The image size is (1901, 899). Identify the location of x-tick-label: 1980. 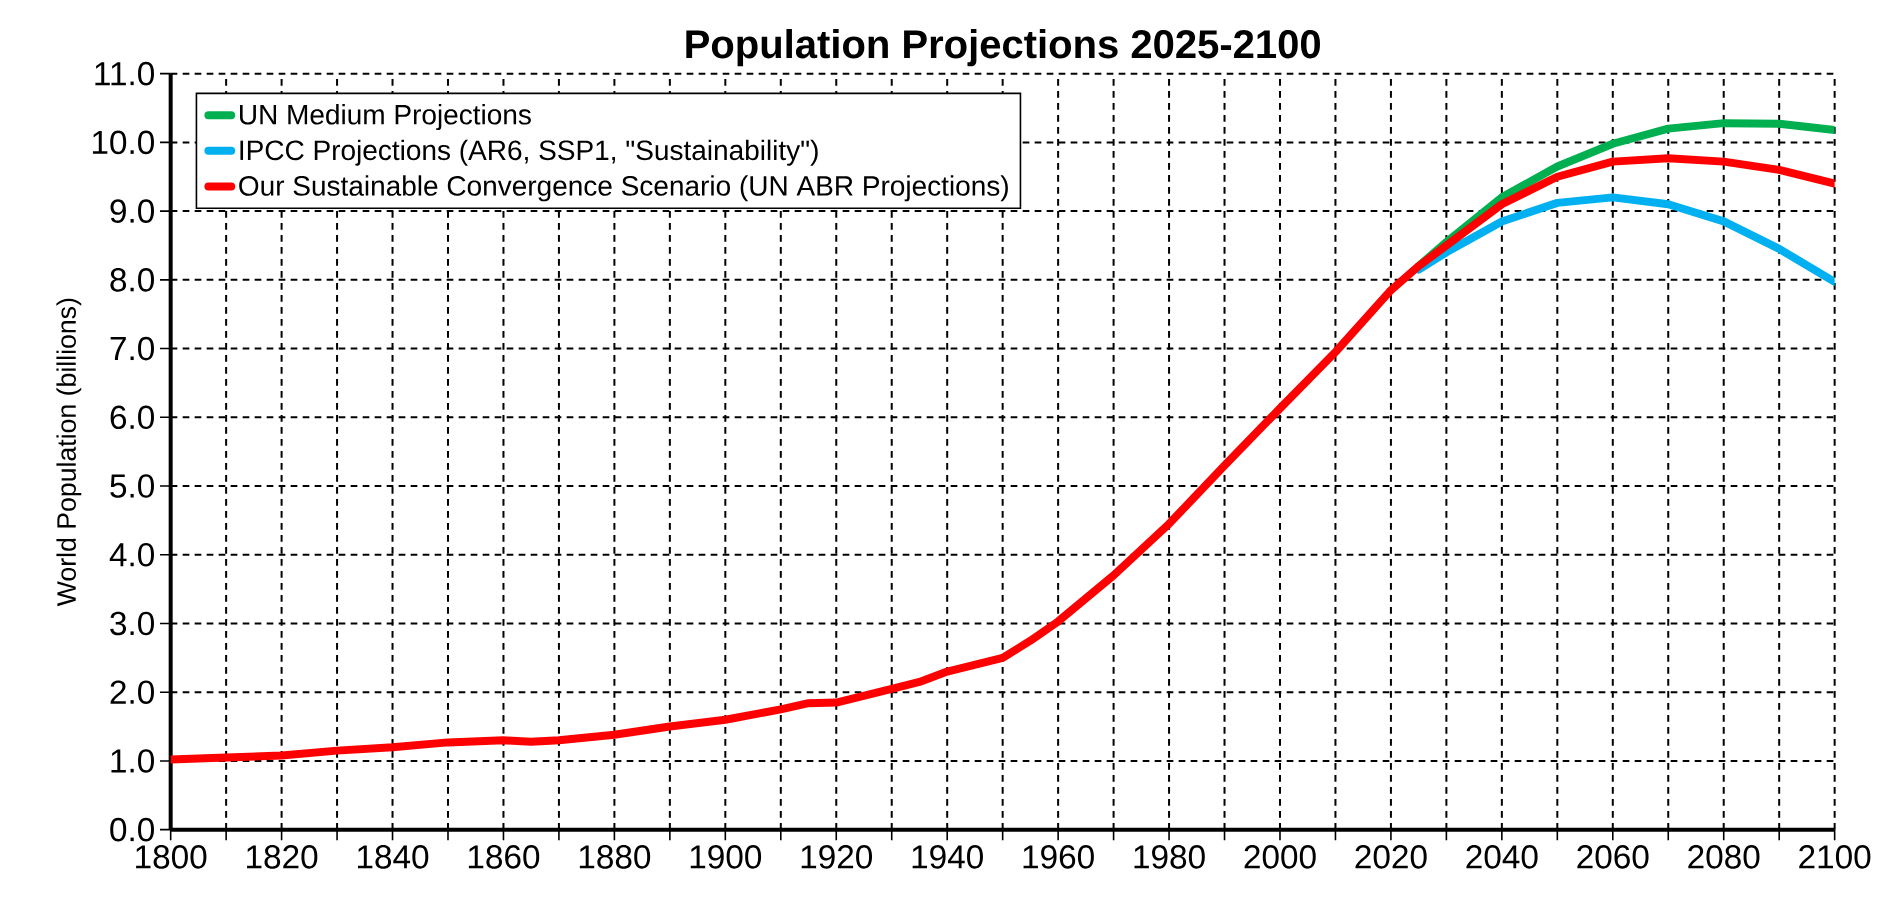
(1169, 857).